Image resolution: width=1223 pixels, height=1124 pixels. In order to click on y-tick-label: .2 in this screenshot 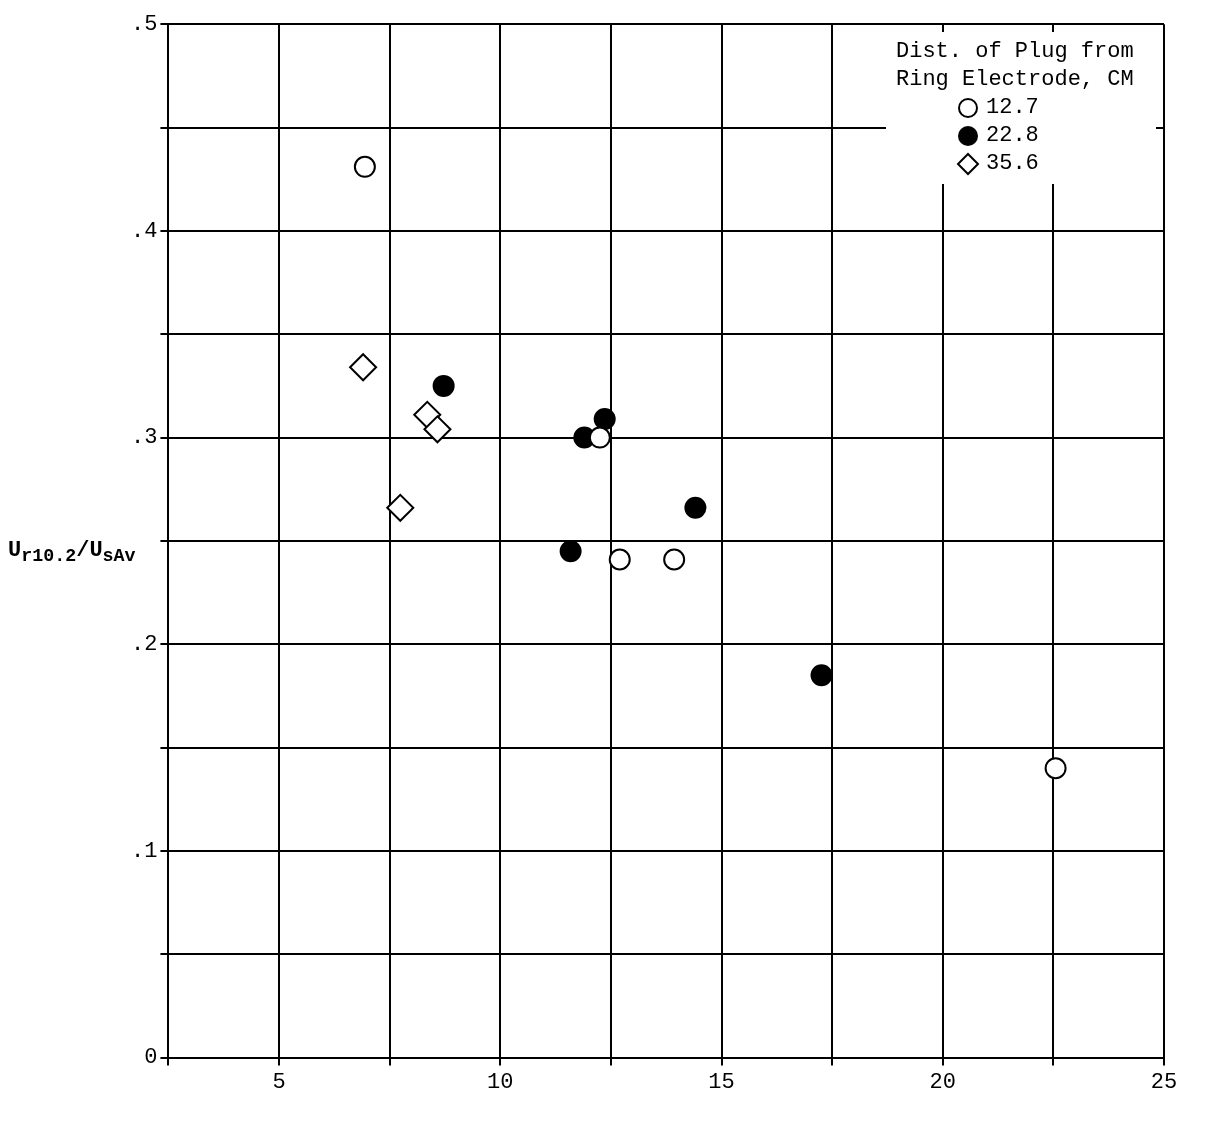, I will do `click(144, 645)`.